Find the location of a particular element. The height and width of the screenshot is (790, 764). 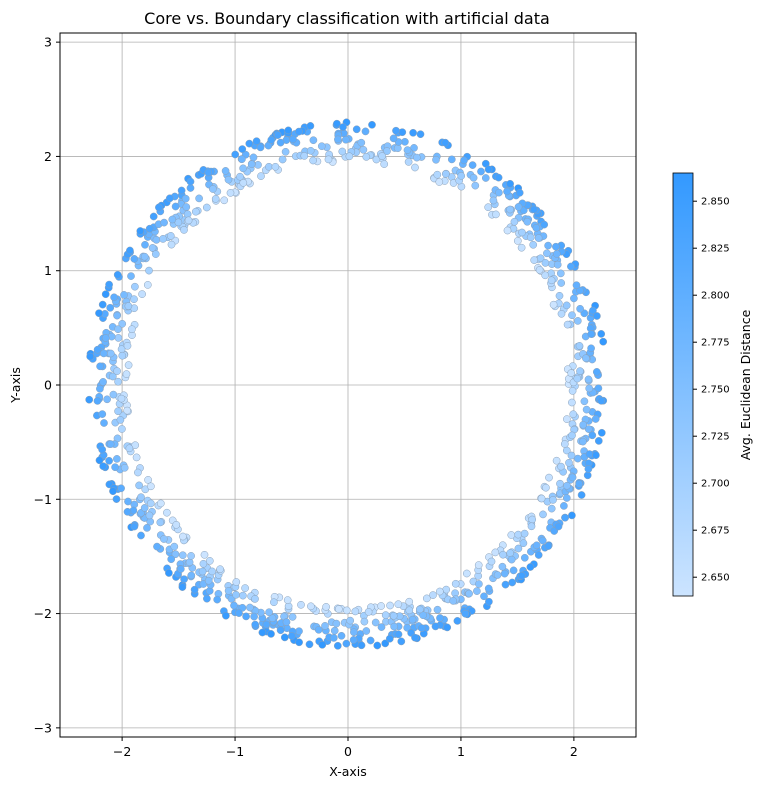

x-tick-label: 1 is located at coordinates (461, 751).